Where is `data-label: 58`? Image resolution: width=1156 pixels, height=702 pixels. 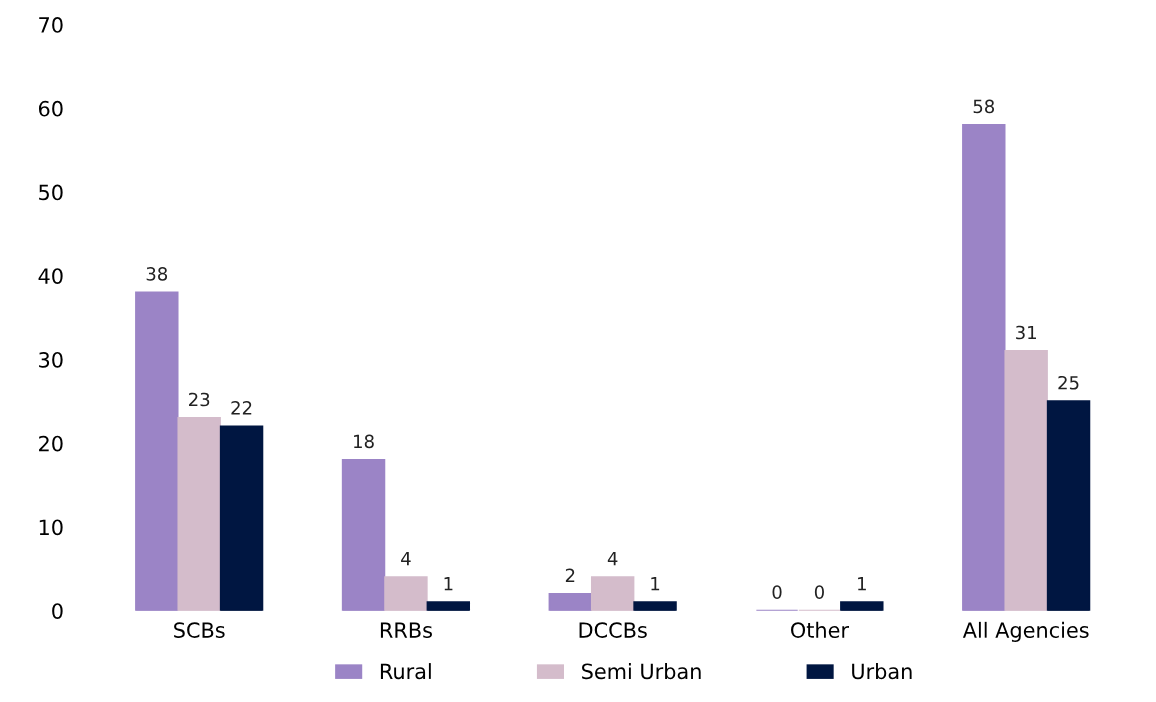
data-label: 58 is located at coordinates (984, 106).